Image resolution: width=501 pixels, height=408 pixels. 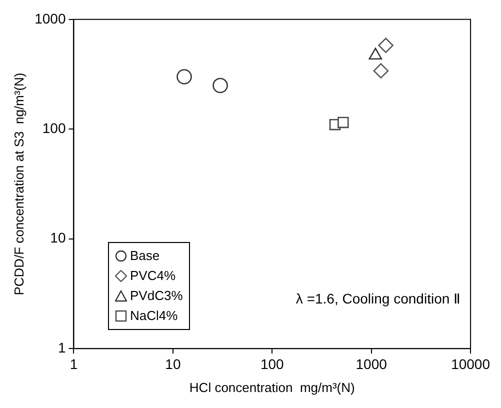 What do you see at coordinates (154, 316) in the screenshot?
I see `legend-label: NaCl4%` at bounding box center [154, 316].